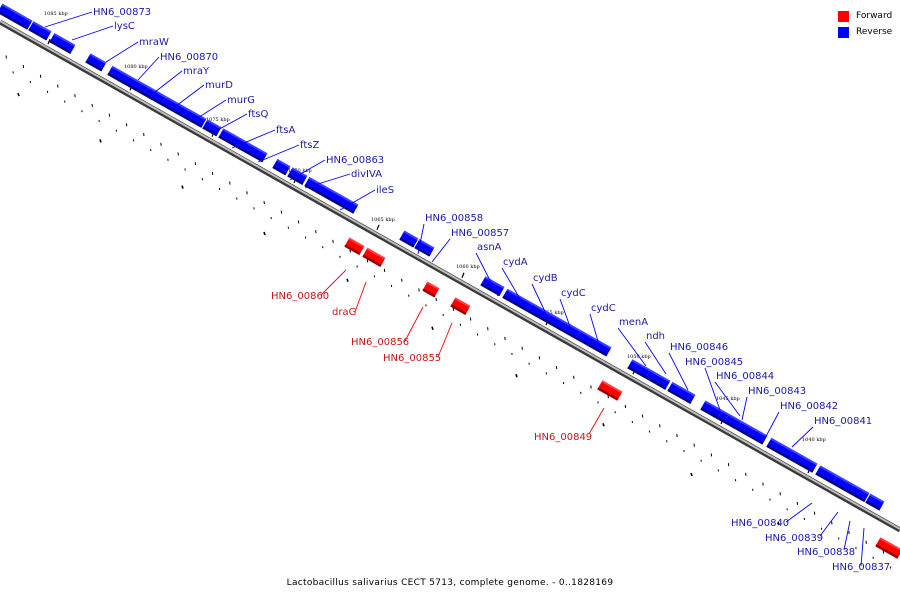  Describe the element at coordinates (826, 552) in the screenshot. I see `gene-label: HN6_00838` at that location.